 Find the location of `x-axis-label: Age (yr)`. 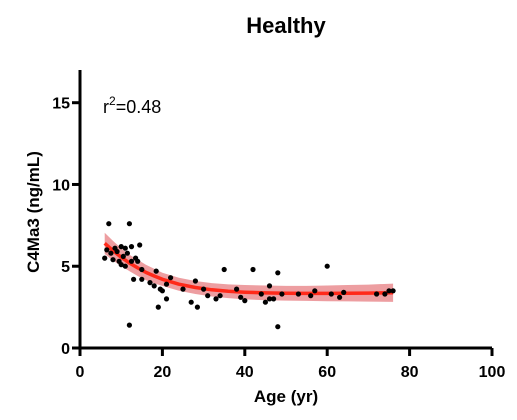

x-axis-label: Age (yr) is located at coordinates (286, 396).